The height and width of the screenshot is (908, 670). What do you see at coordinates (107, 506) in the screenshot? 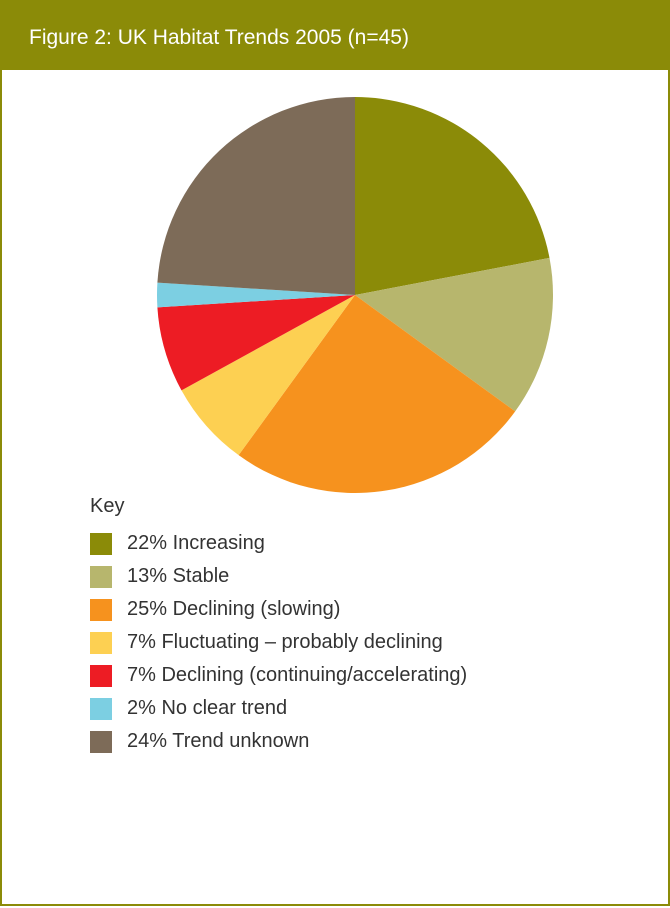
I see `legend-title: Key` at bounding box center [107, 506].